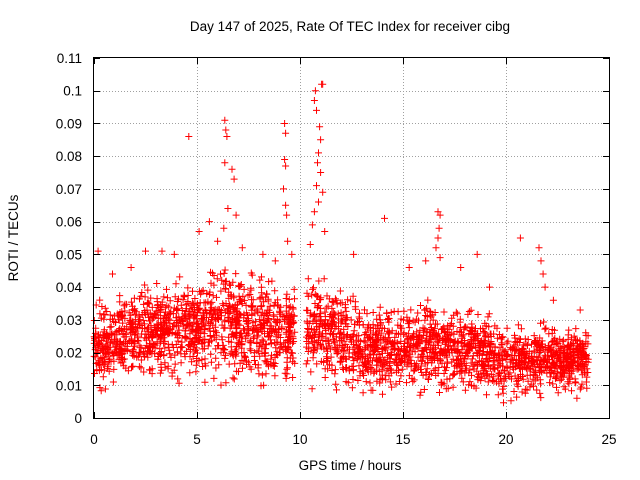  I want to click on x-axis-label: GPS time / hours, so click(350, 465).